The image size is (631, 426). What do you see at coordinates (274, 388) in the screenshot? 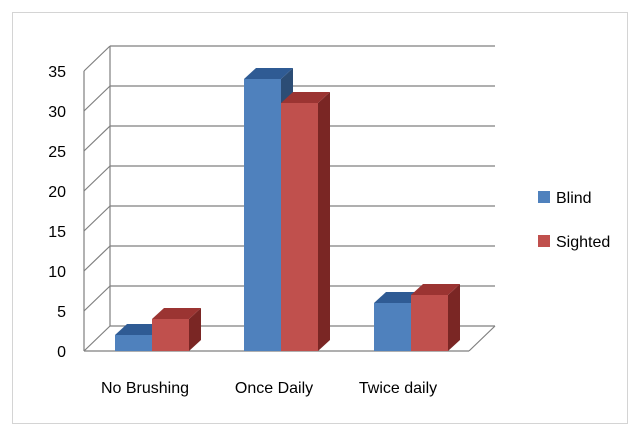
I see `x-category-label: Once Daily` at bounding box center [274, 388].